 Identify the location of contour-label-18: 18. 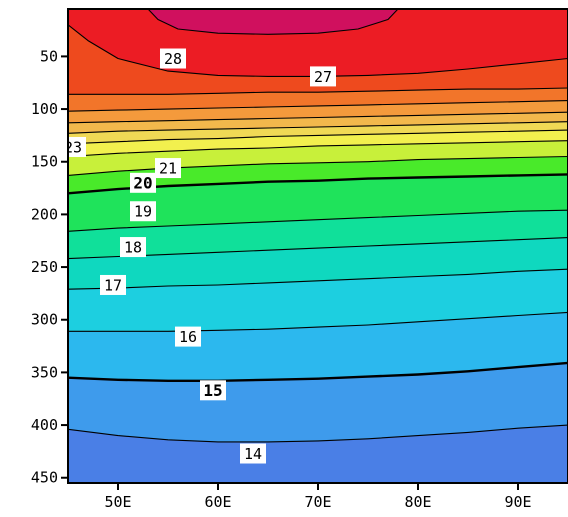
(133, 248).